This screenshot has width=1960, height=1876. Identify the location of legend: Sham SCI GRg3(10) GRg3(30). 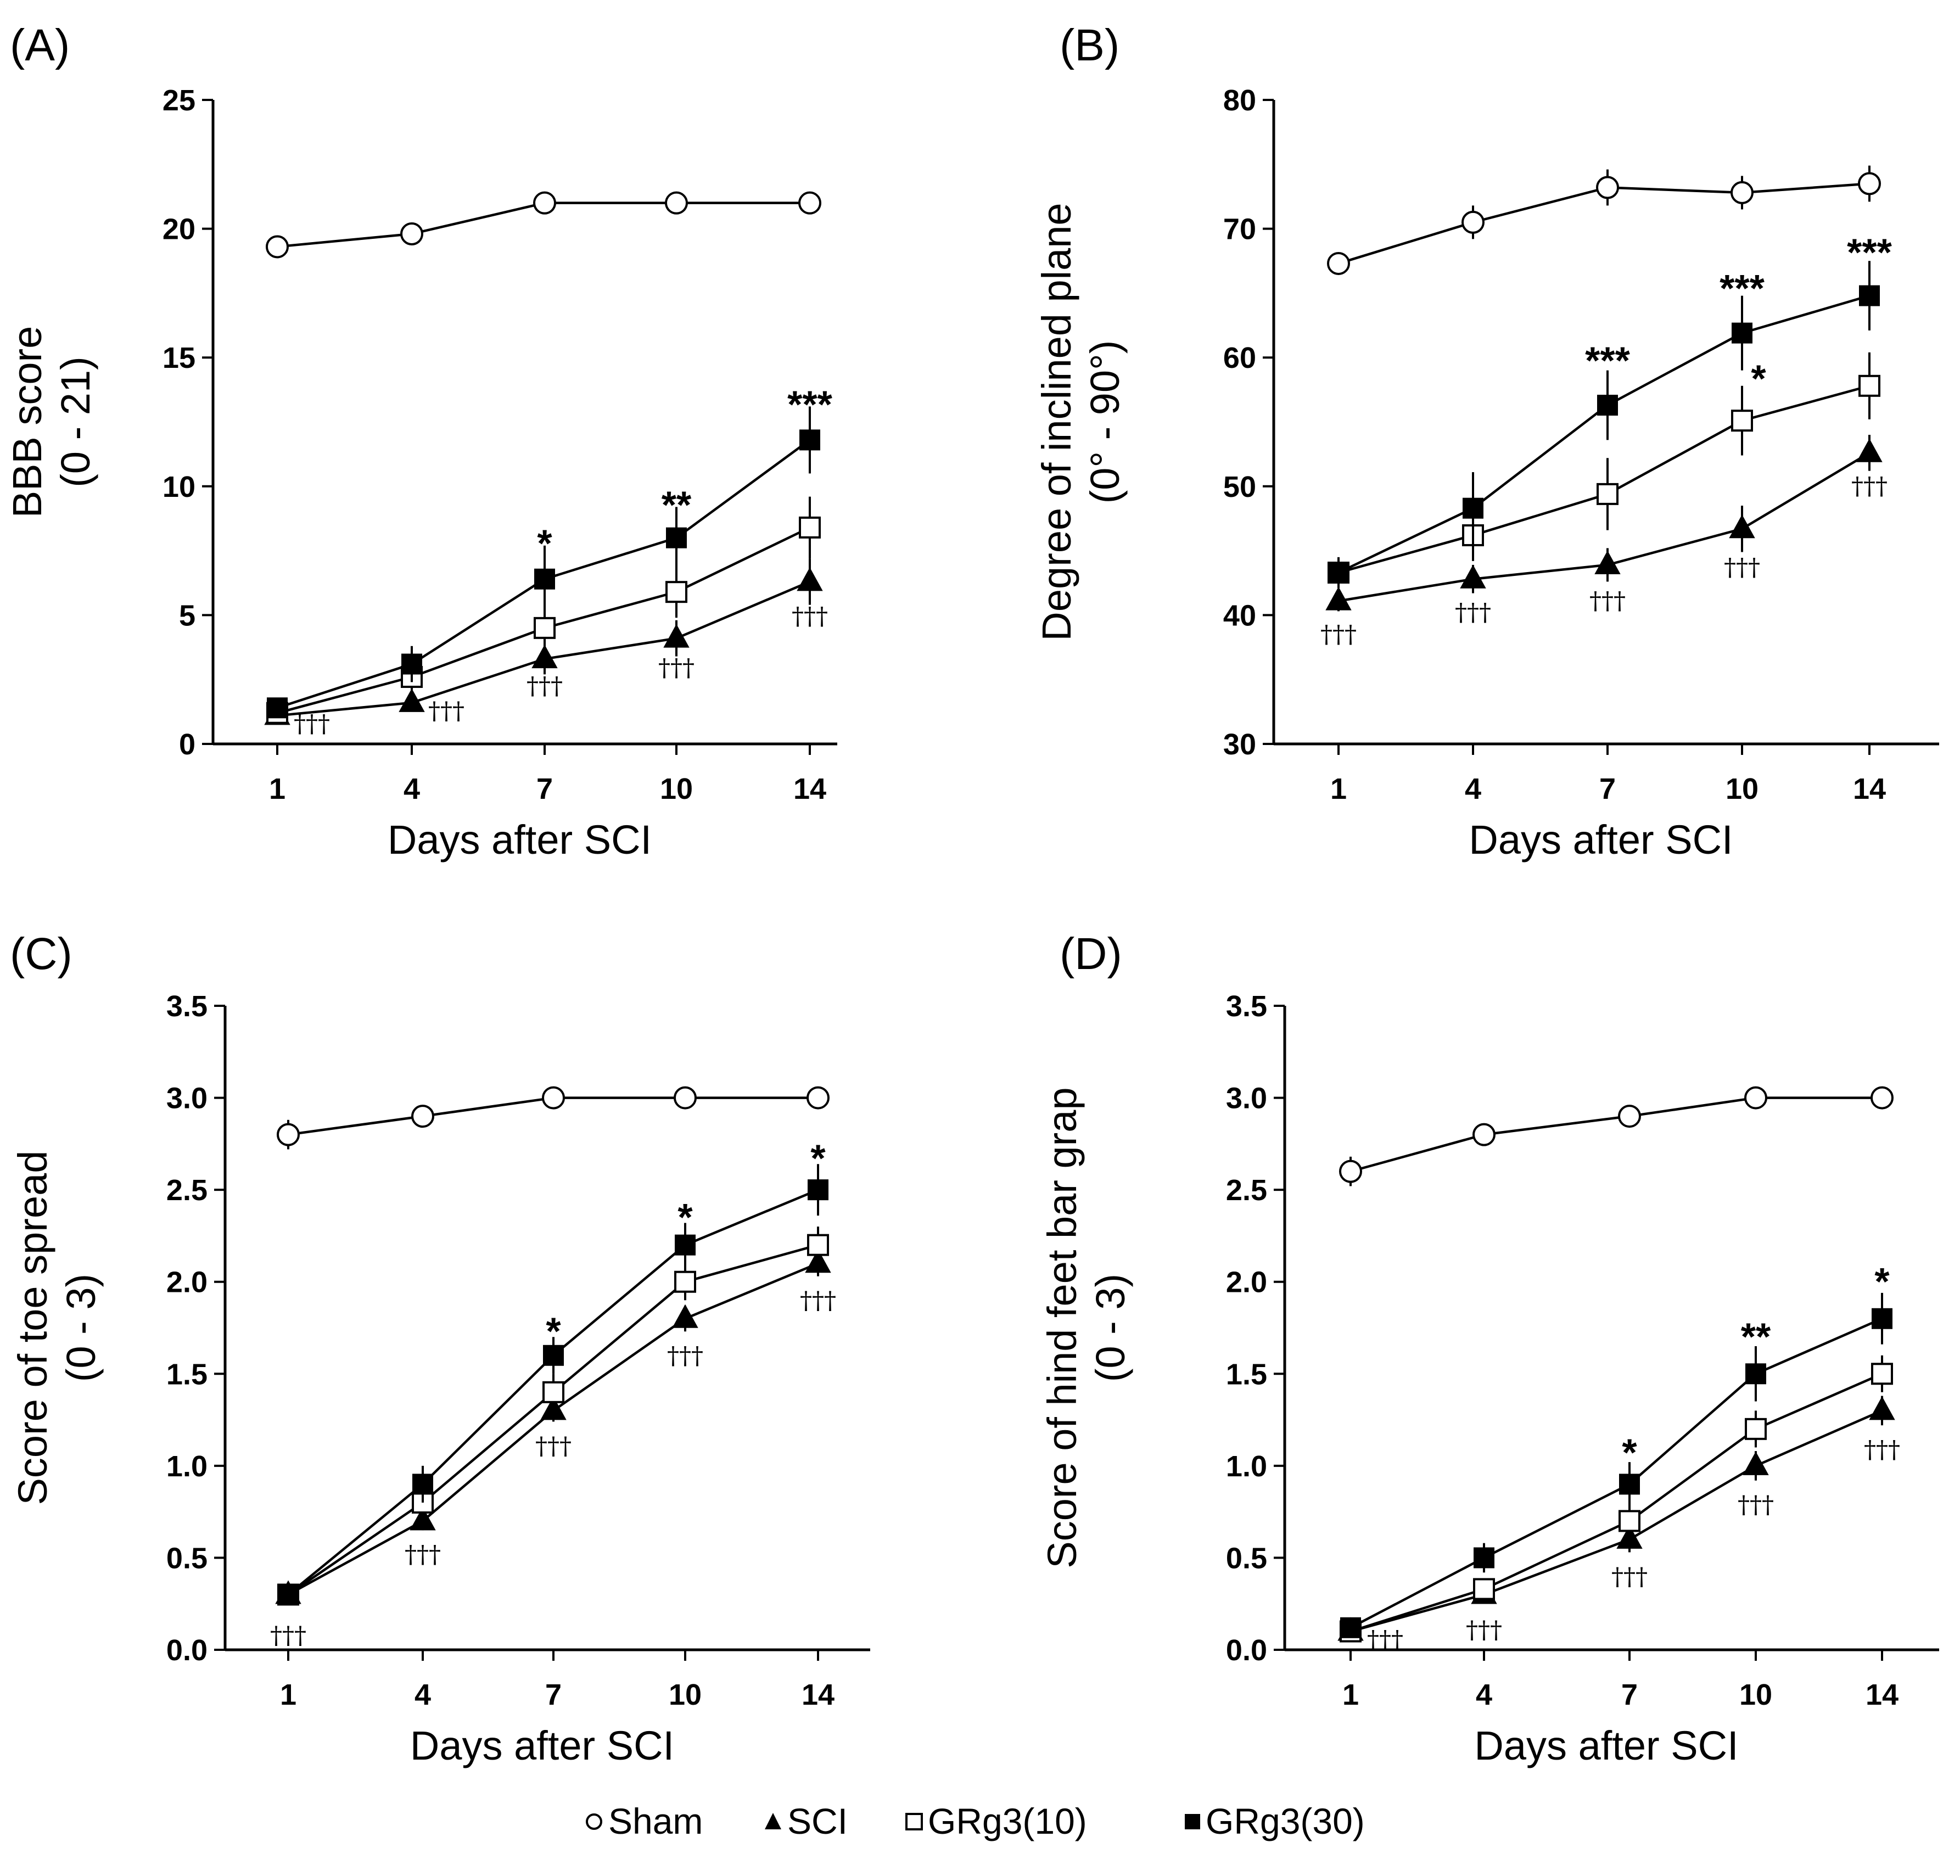
(975, 1821).